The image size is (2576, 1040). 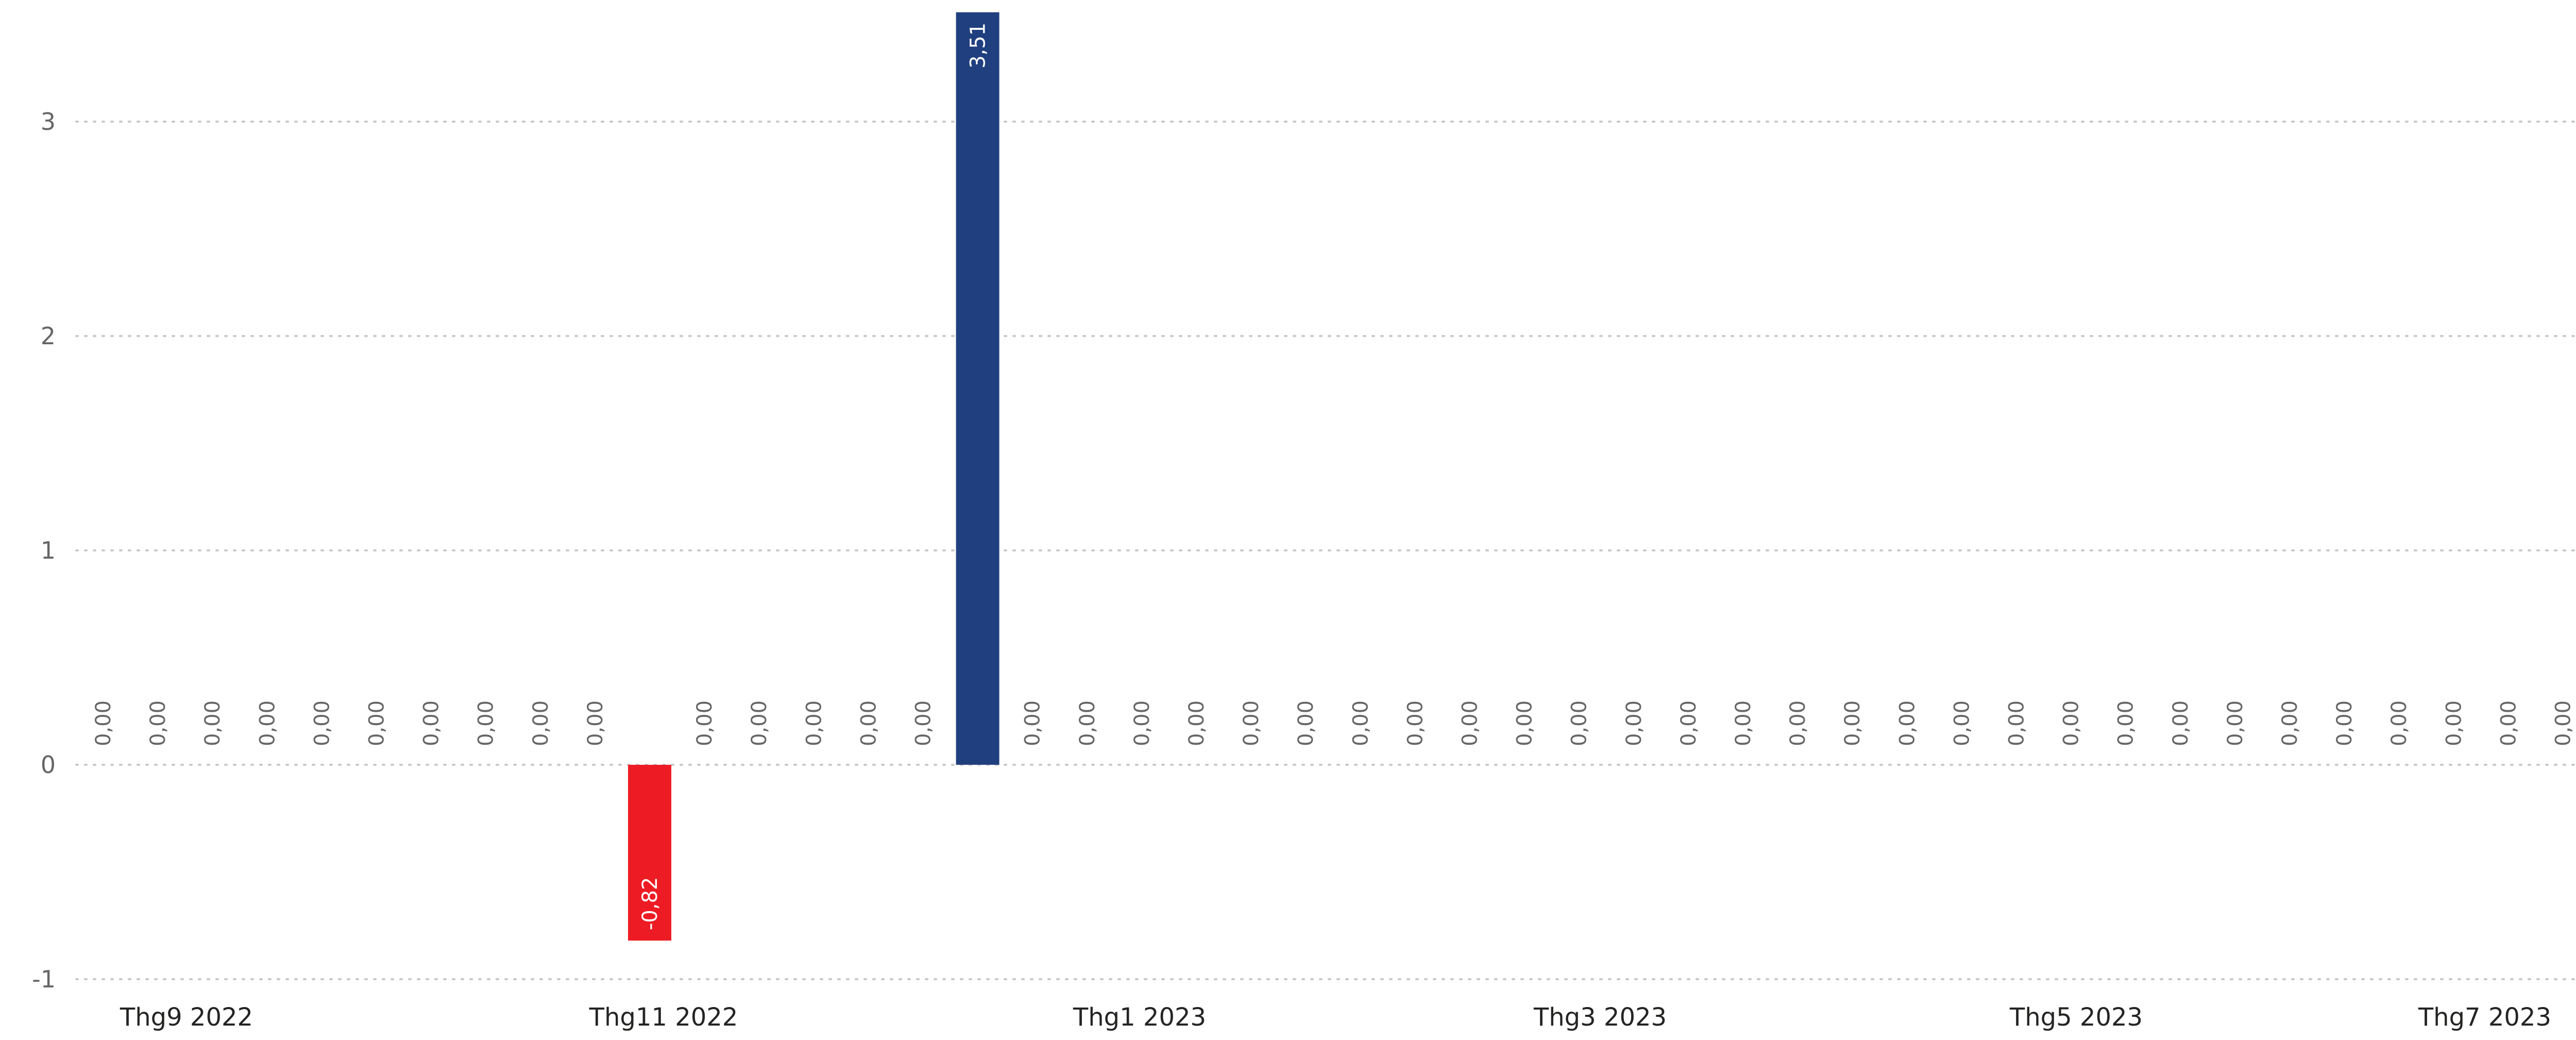 I want to click on y-axis: -1 0 1 2 3, so click(x=44, y=551).